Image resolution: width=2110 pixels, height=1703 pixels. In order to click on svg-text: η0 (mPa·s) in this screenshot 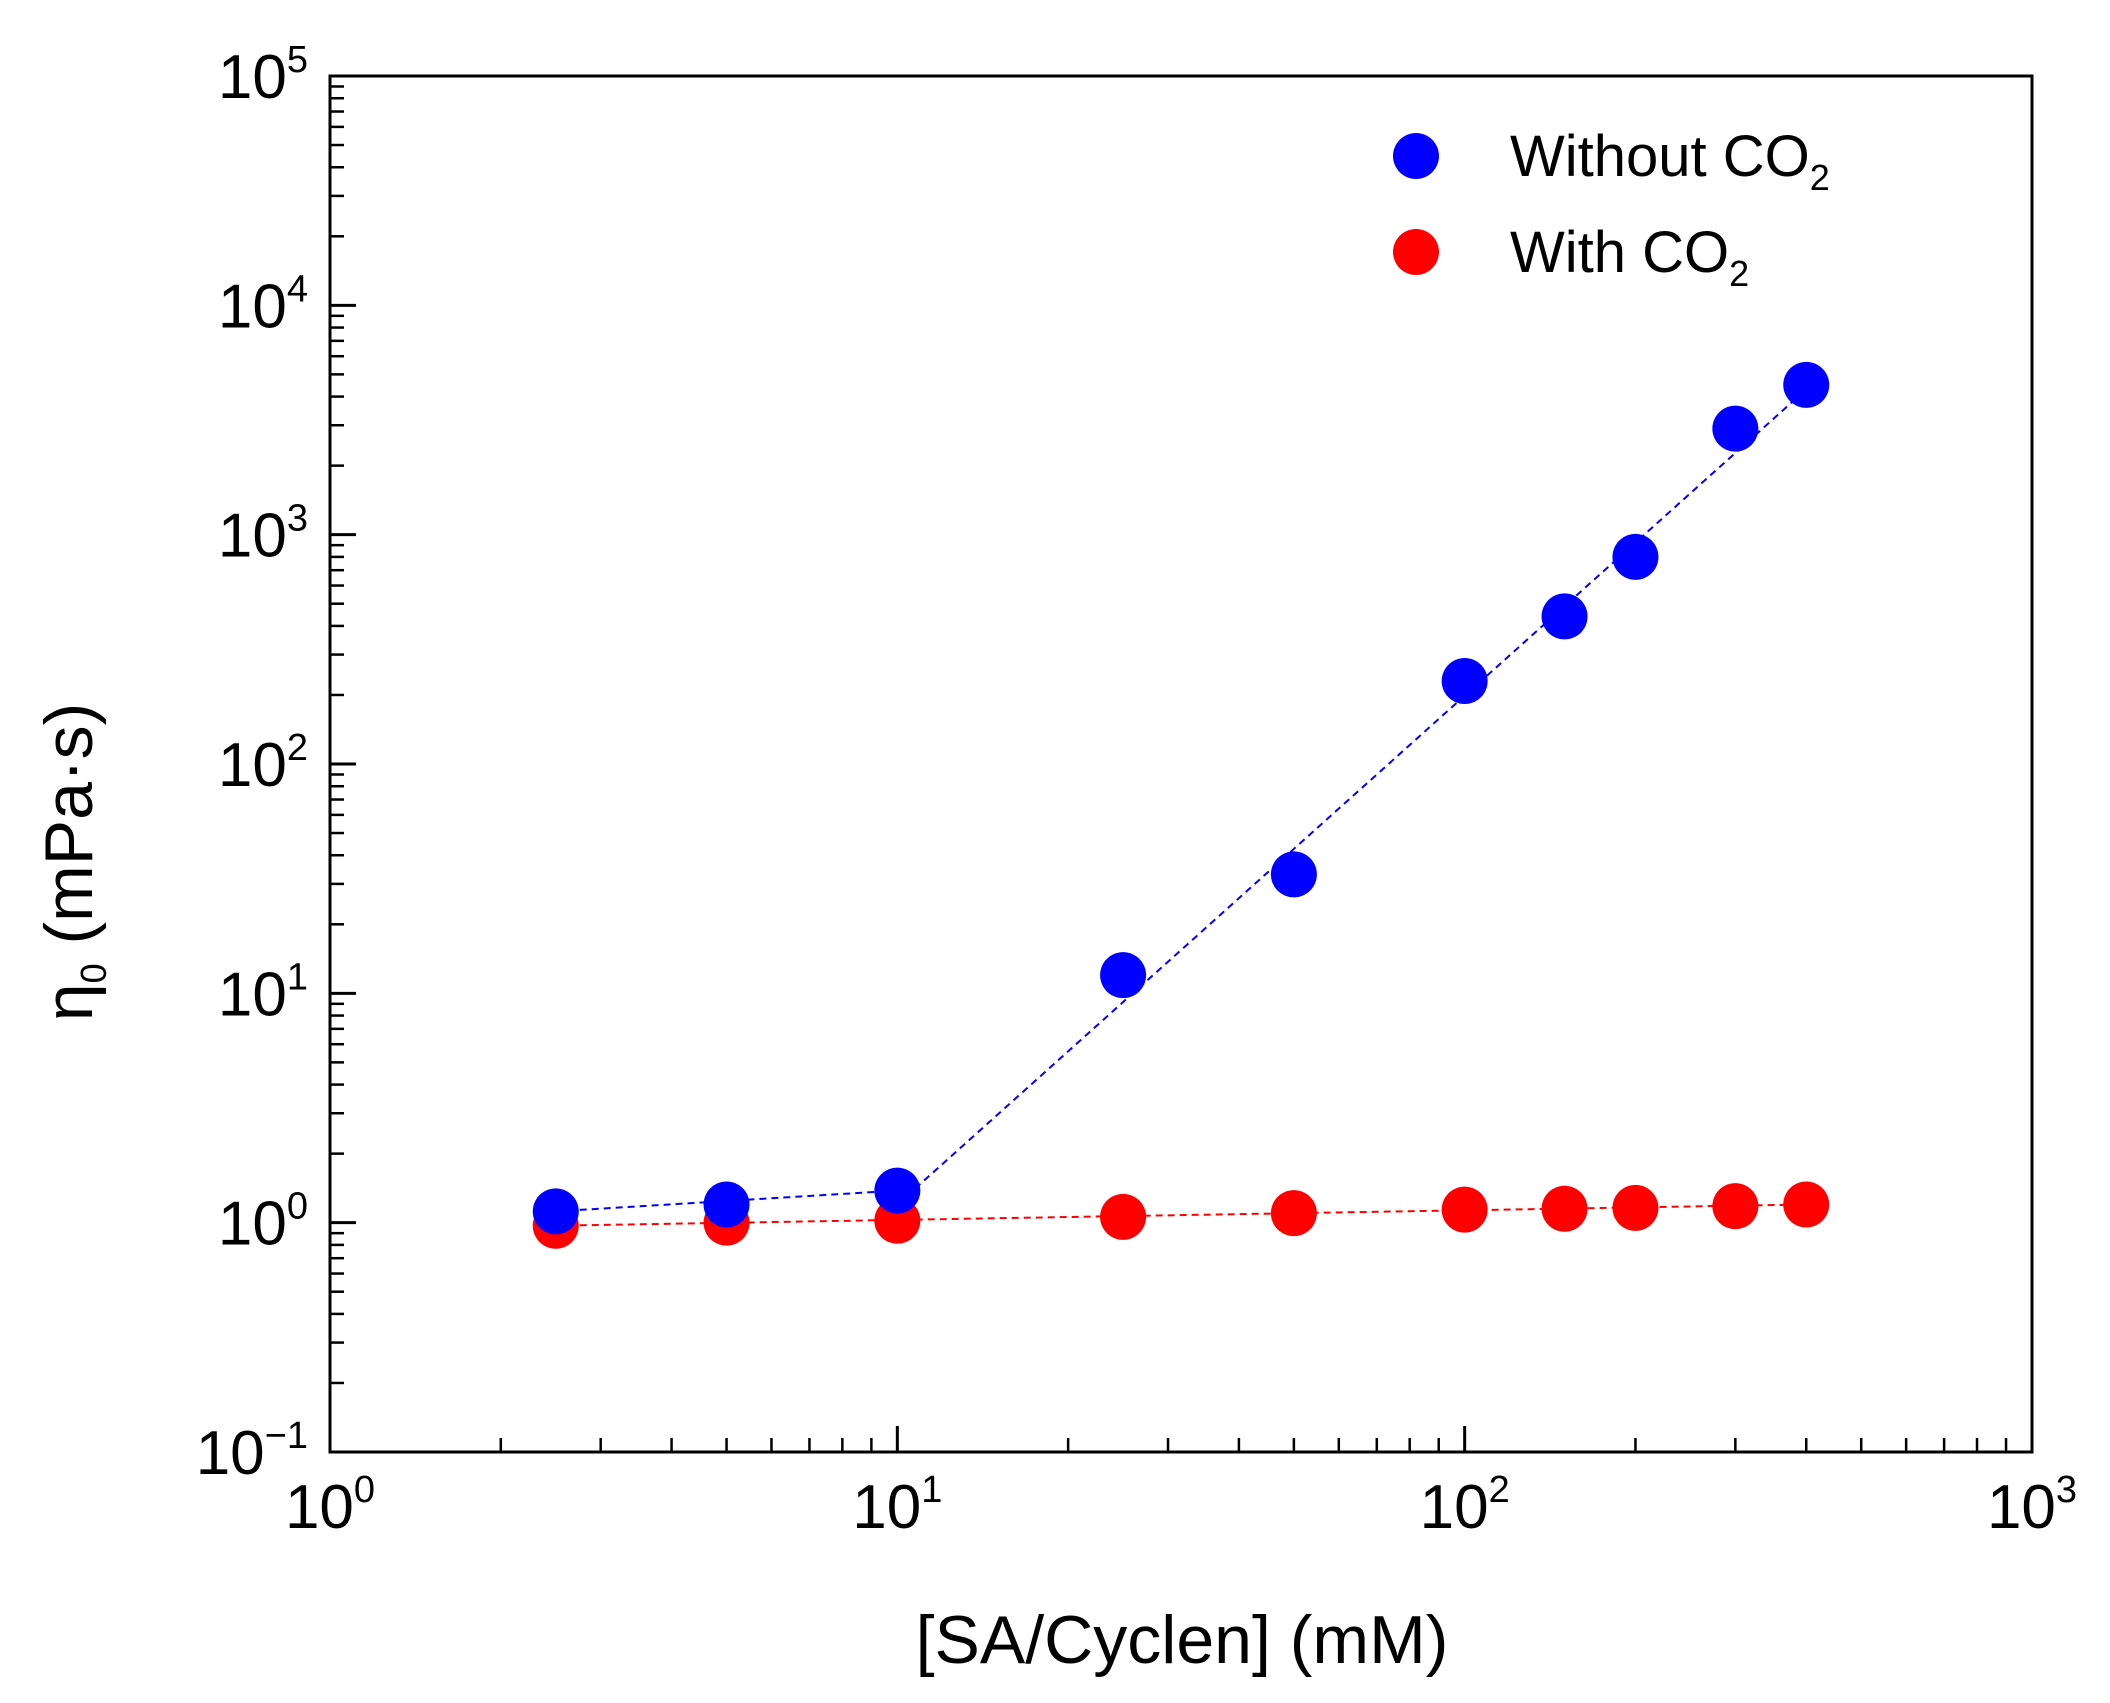, I will do `click(72, 862)`.